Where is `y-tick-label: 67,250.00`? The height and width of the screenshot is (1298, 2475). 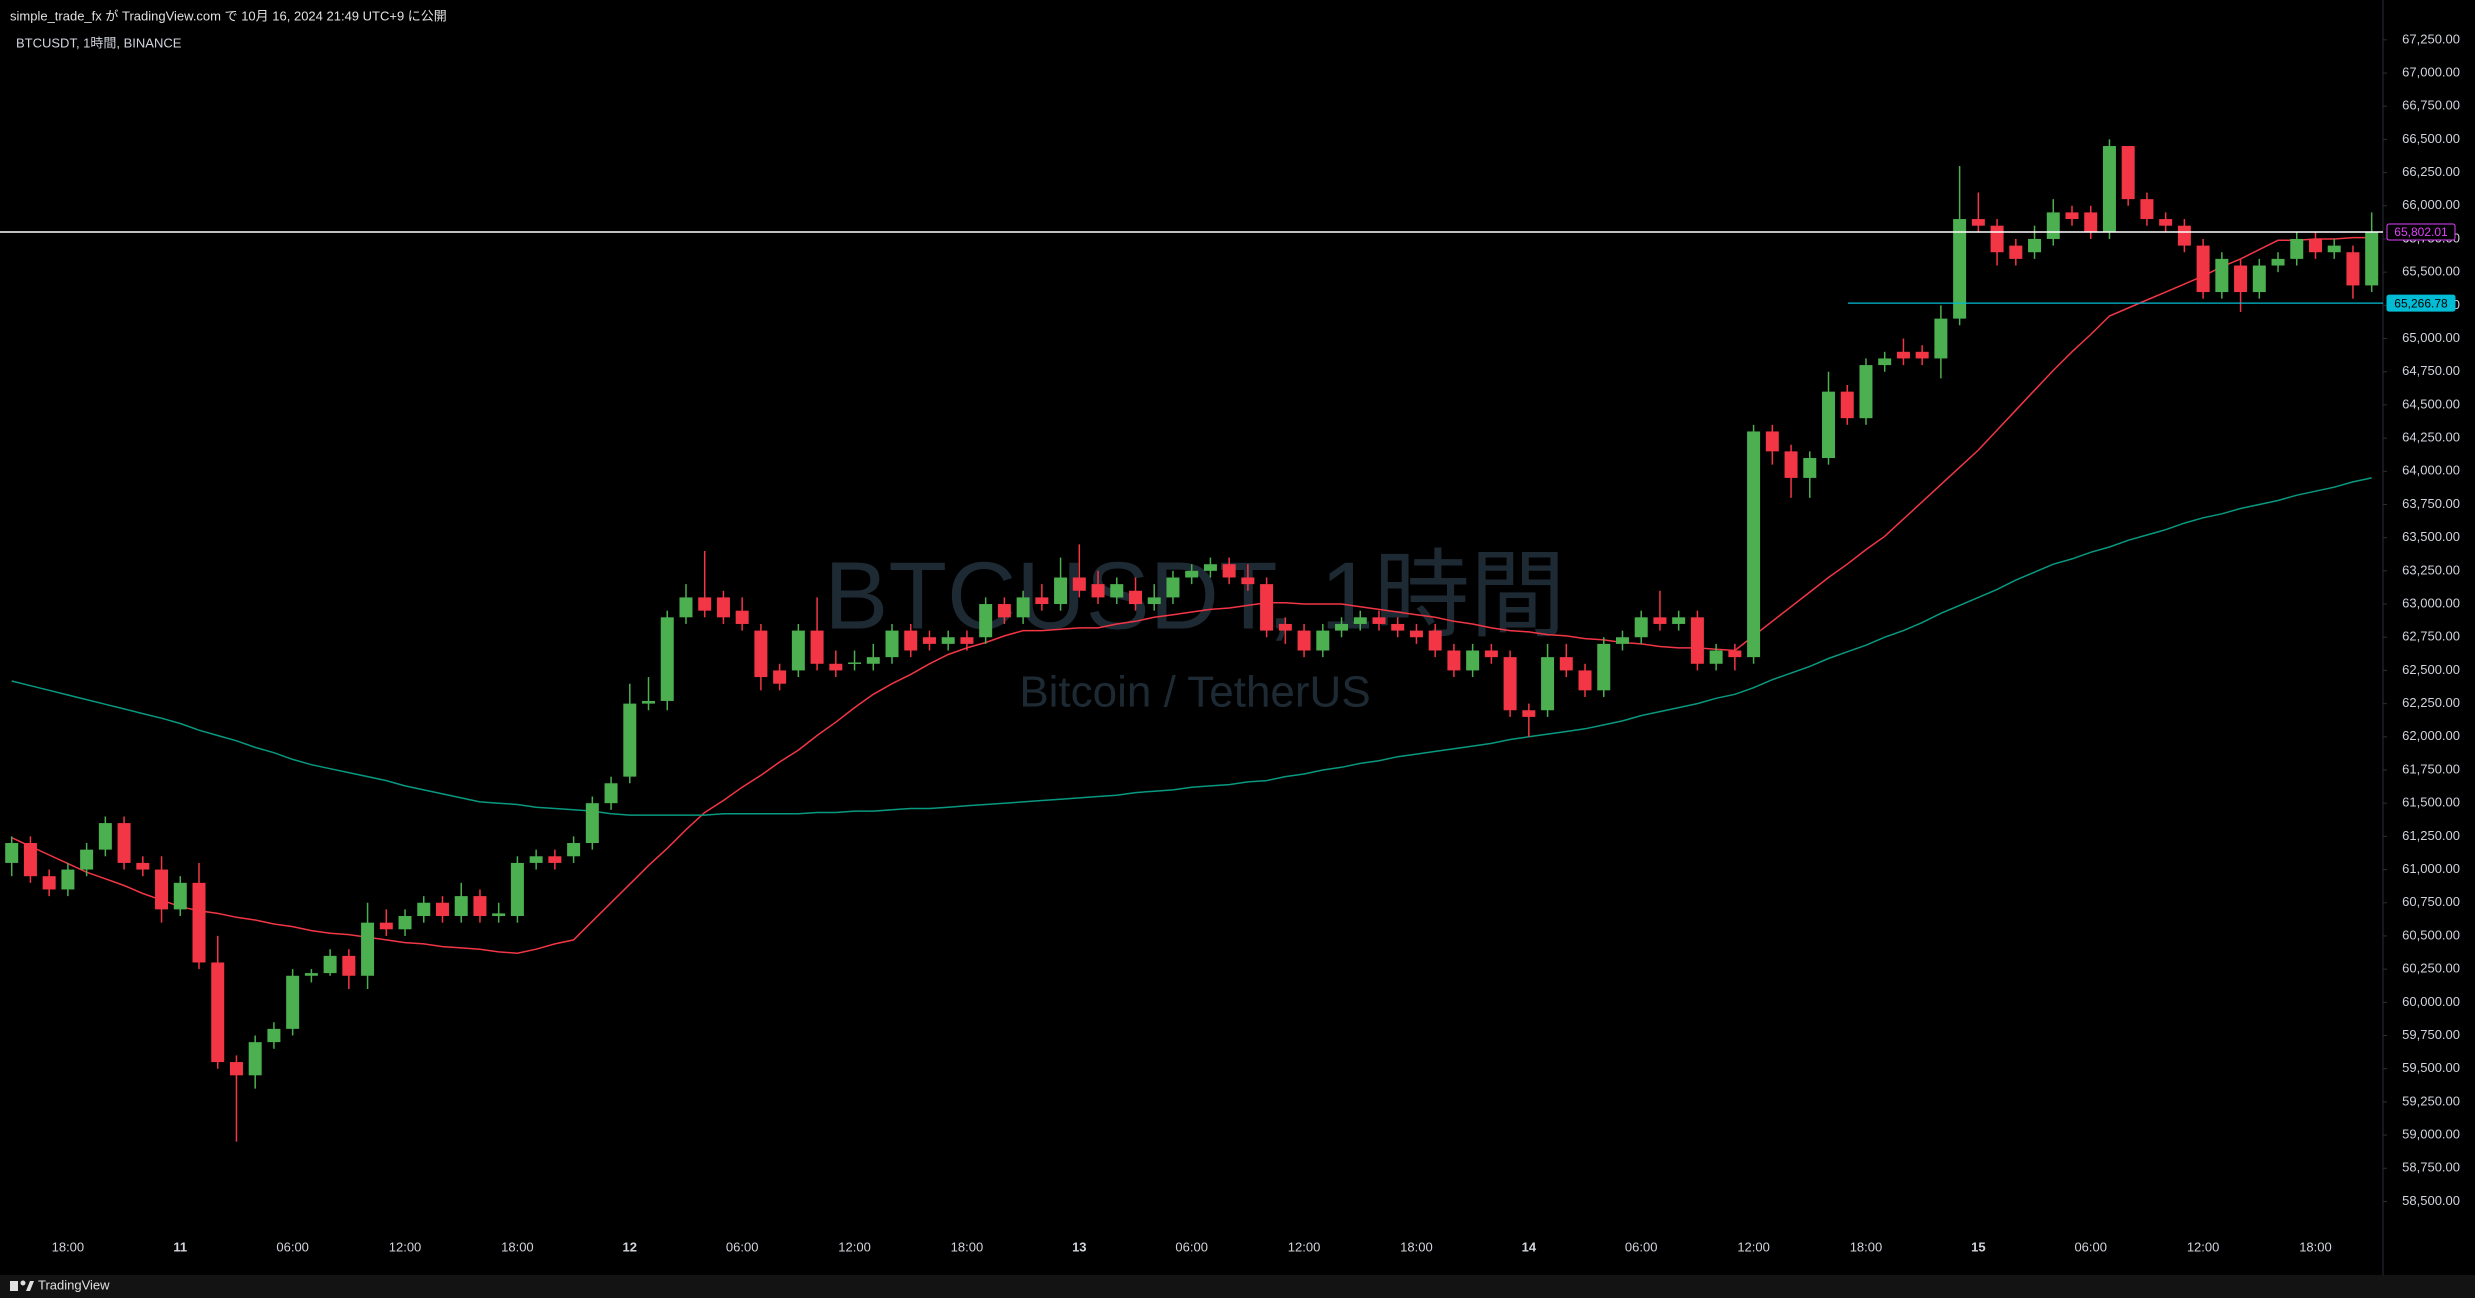
y-tick-label: 67,250.00 is located at coordinates (2431, 38).